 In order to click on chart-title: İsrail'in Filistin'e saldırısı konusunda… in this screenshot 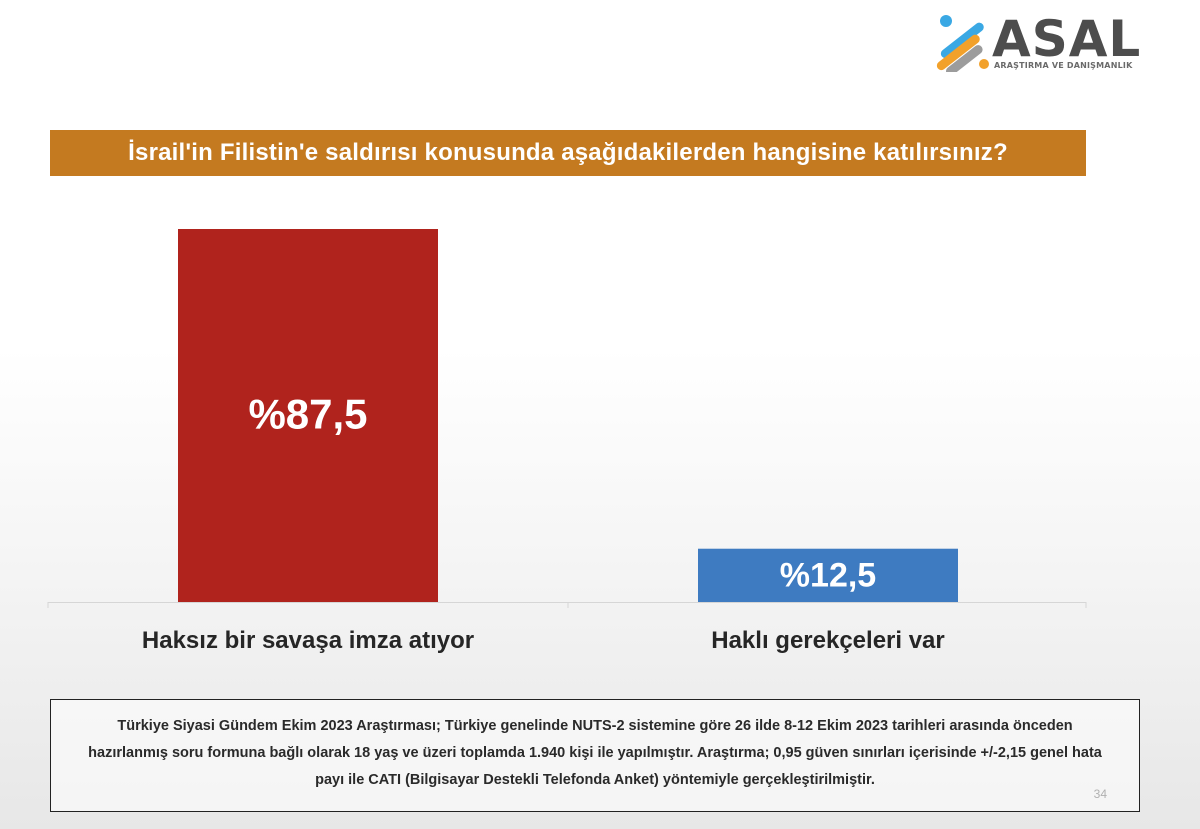, I will do `click(568, 153)`.